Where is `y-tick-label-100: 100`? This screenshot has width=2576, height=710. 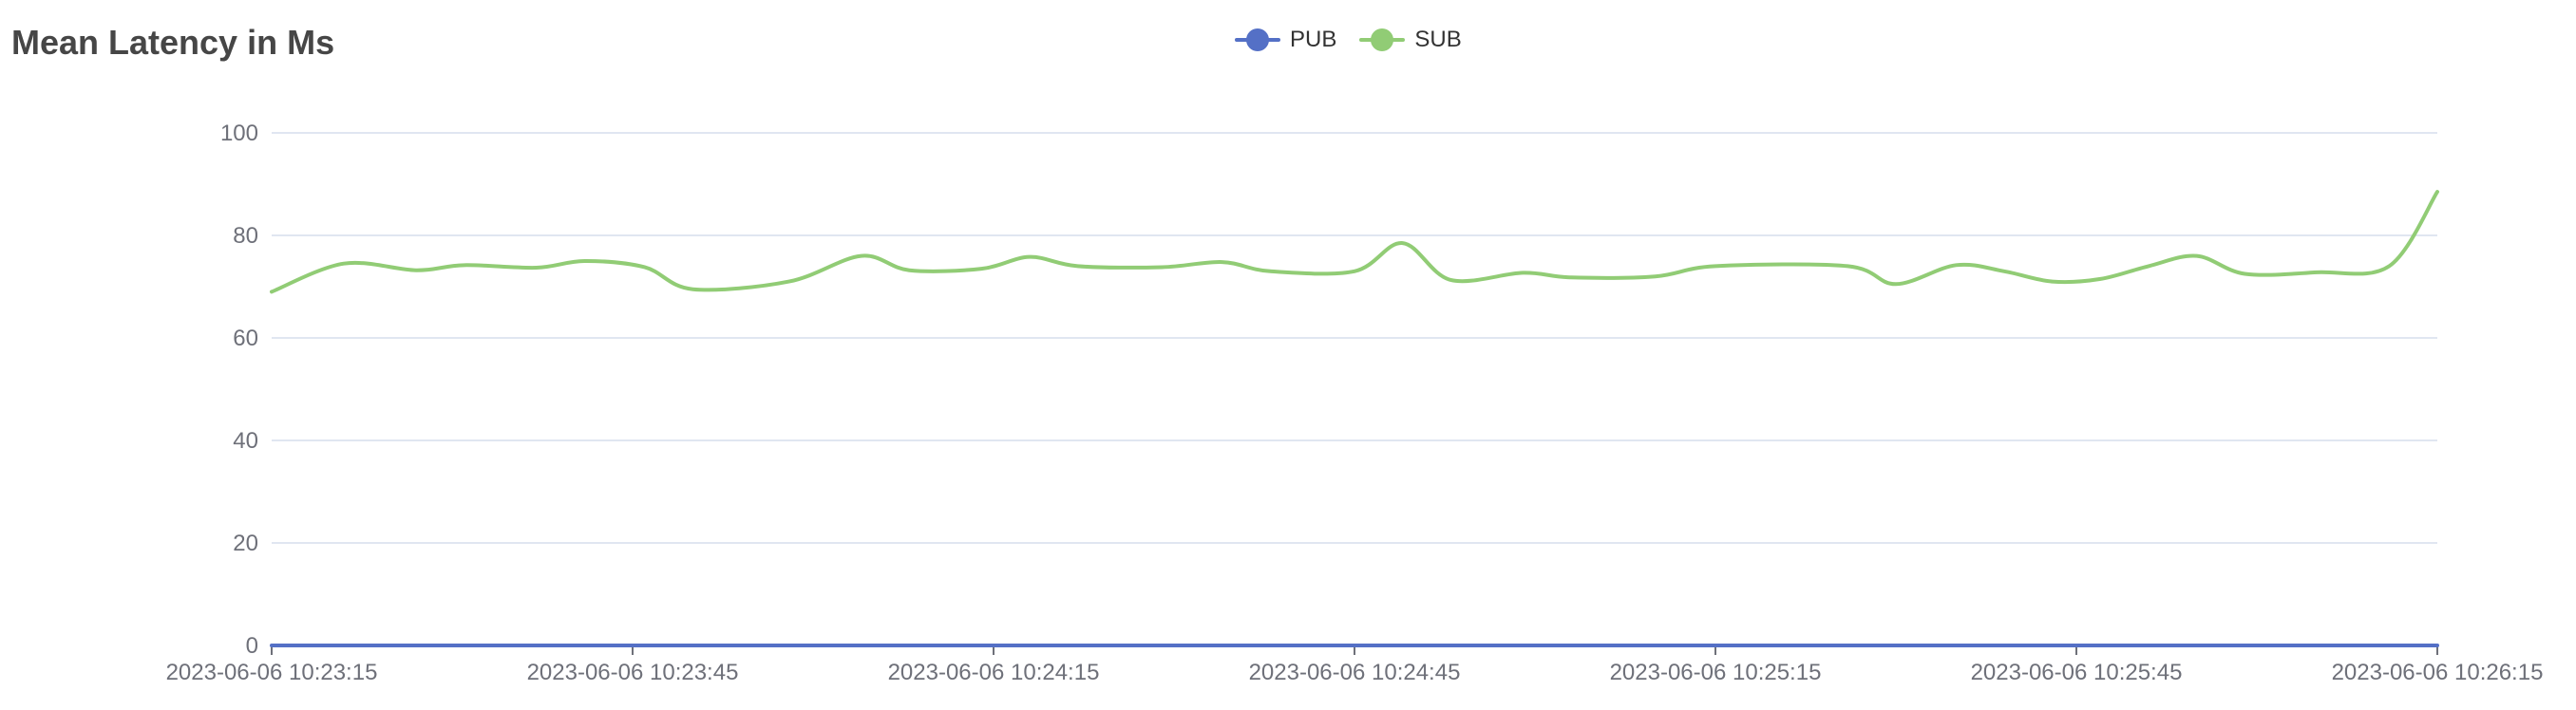
y-tick-label-100: 100 is located at coordinates (239, 133).